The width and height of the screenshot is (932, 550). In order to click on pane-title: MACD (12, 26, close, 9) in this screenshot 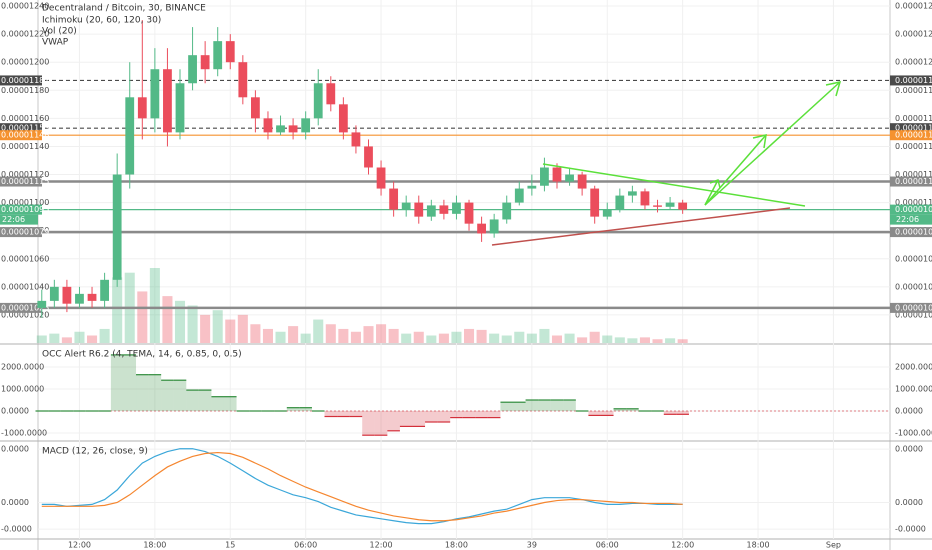, I will do `click(95, 452)`.